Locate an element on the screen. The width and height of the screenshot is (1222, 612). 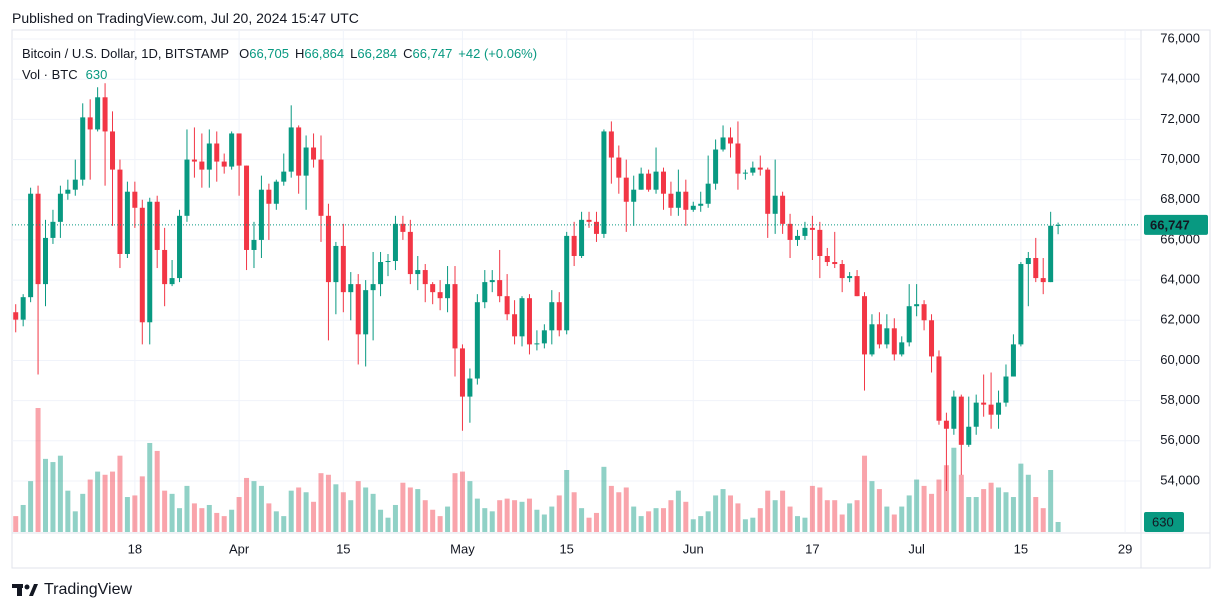
y-tick-label: 56,000 is located at coordinates (1180, 439).